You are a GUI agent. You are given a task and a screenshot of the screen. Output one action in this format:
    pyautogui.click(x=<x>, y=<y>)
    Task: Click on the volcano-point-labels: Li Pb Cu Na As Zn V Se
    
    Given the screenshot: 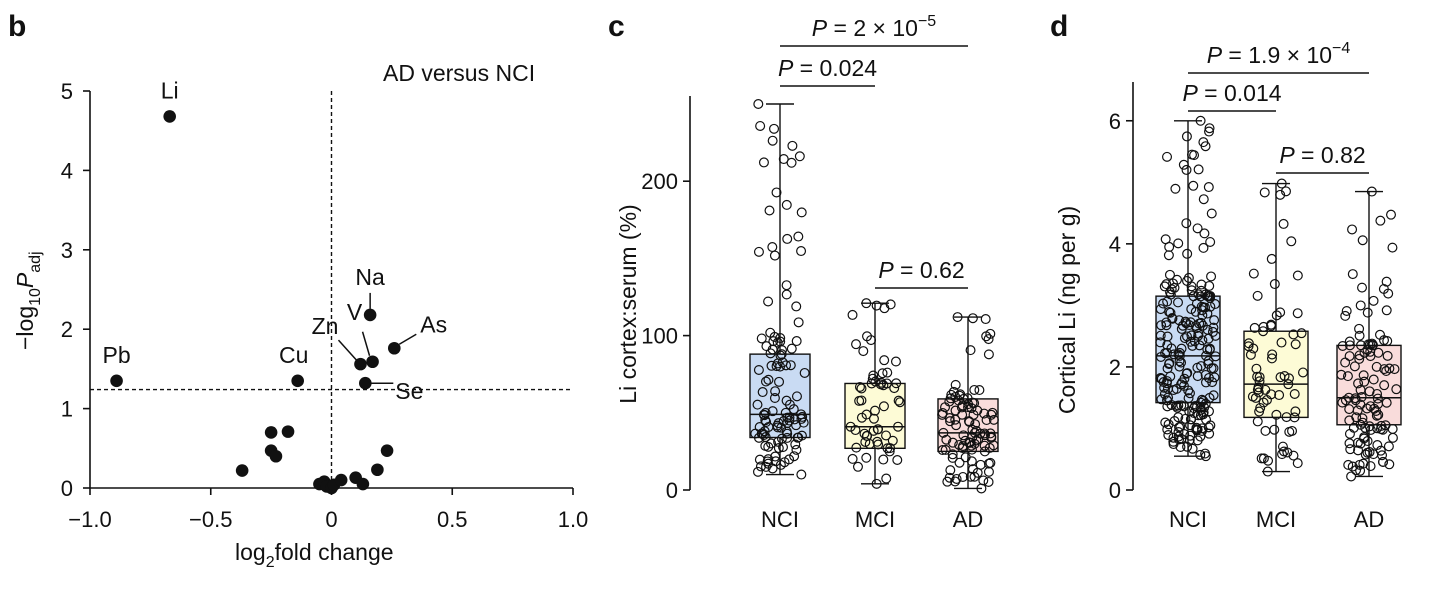 What is the action you would take?
    pyautogui.click(x=274, y=240)
    